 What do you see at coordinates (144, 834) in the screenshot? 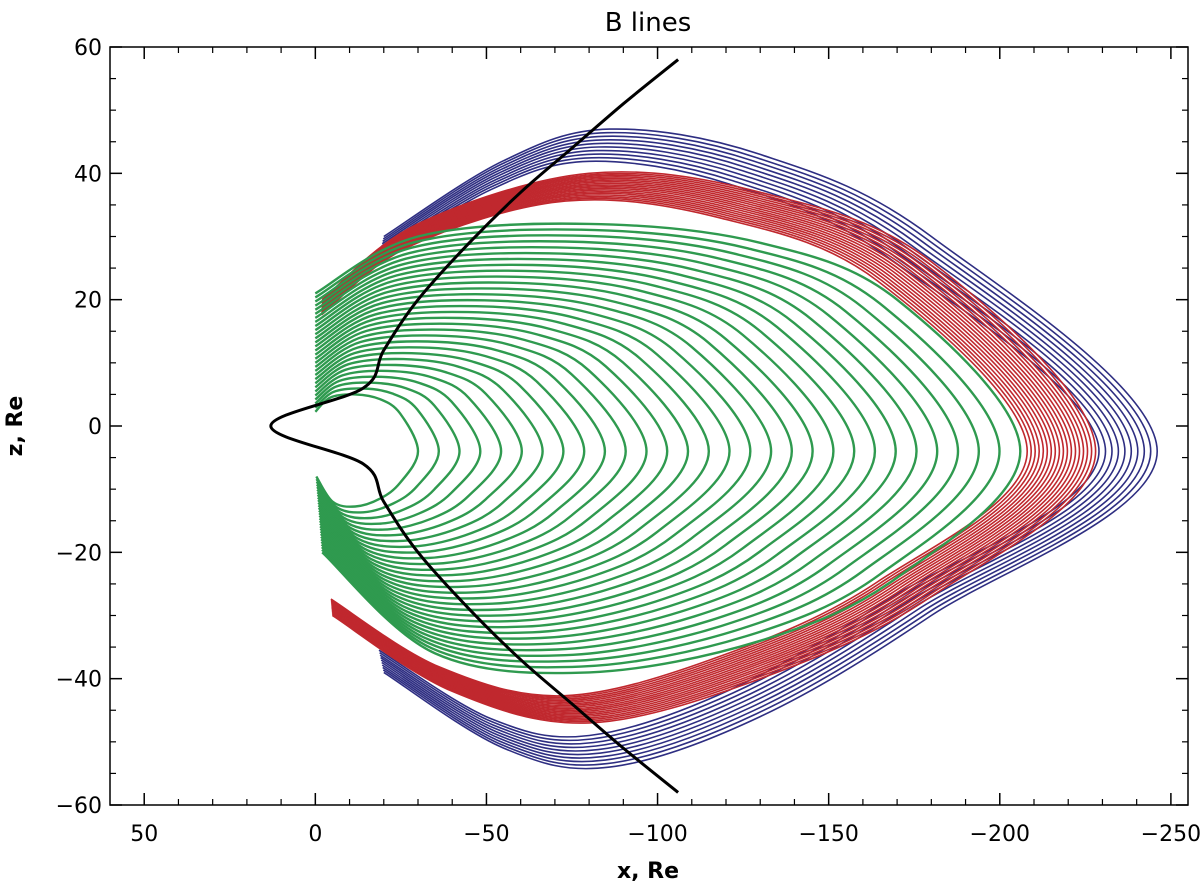
I see `x-tick-label: 50` at bounding box center [144, 834].